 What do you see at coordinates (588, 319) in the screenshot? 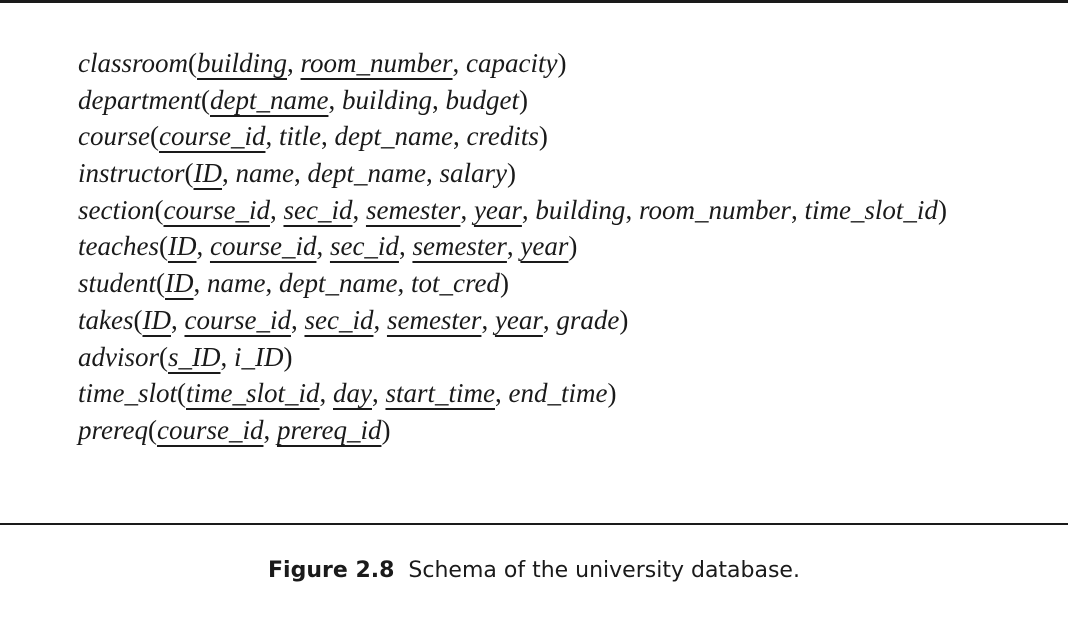
I see `attribute: grade` at bounding box center [588, 319].